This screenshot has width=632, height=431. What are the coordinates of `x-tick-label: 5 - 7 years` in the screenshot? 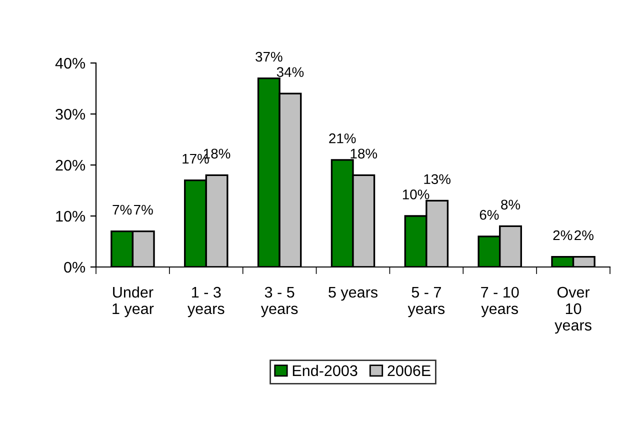 It's located at (426, 302).